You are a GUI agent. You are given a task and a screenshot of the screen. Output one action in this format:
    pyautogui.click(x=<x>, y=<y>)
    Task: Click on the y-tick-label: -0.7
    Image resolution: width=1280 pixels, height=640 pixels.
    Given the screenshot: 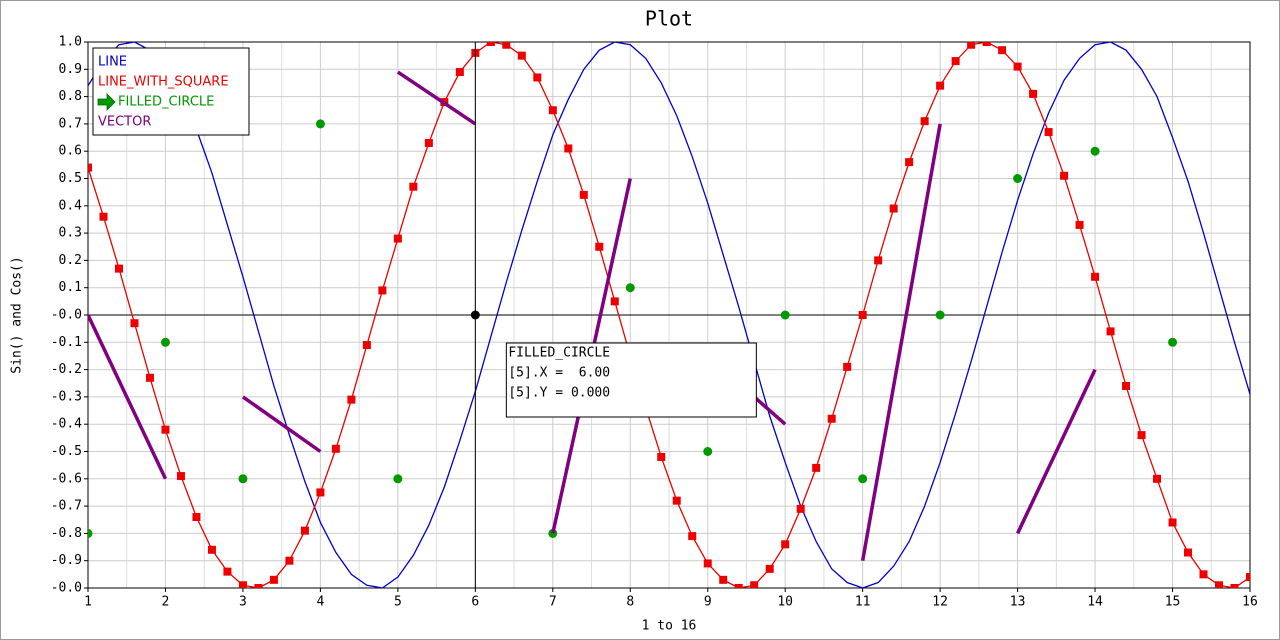 What is the action you would take?
    pyautogui.click(x=66, y=506)
    